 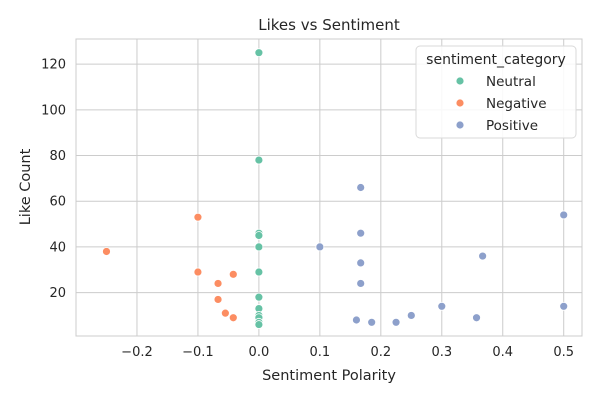 I want to click on y-tick-label: 80, so click(x=57, y=156).